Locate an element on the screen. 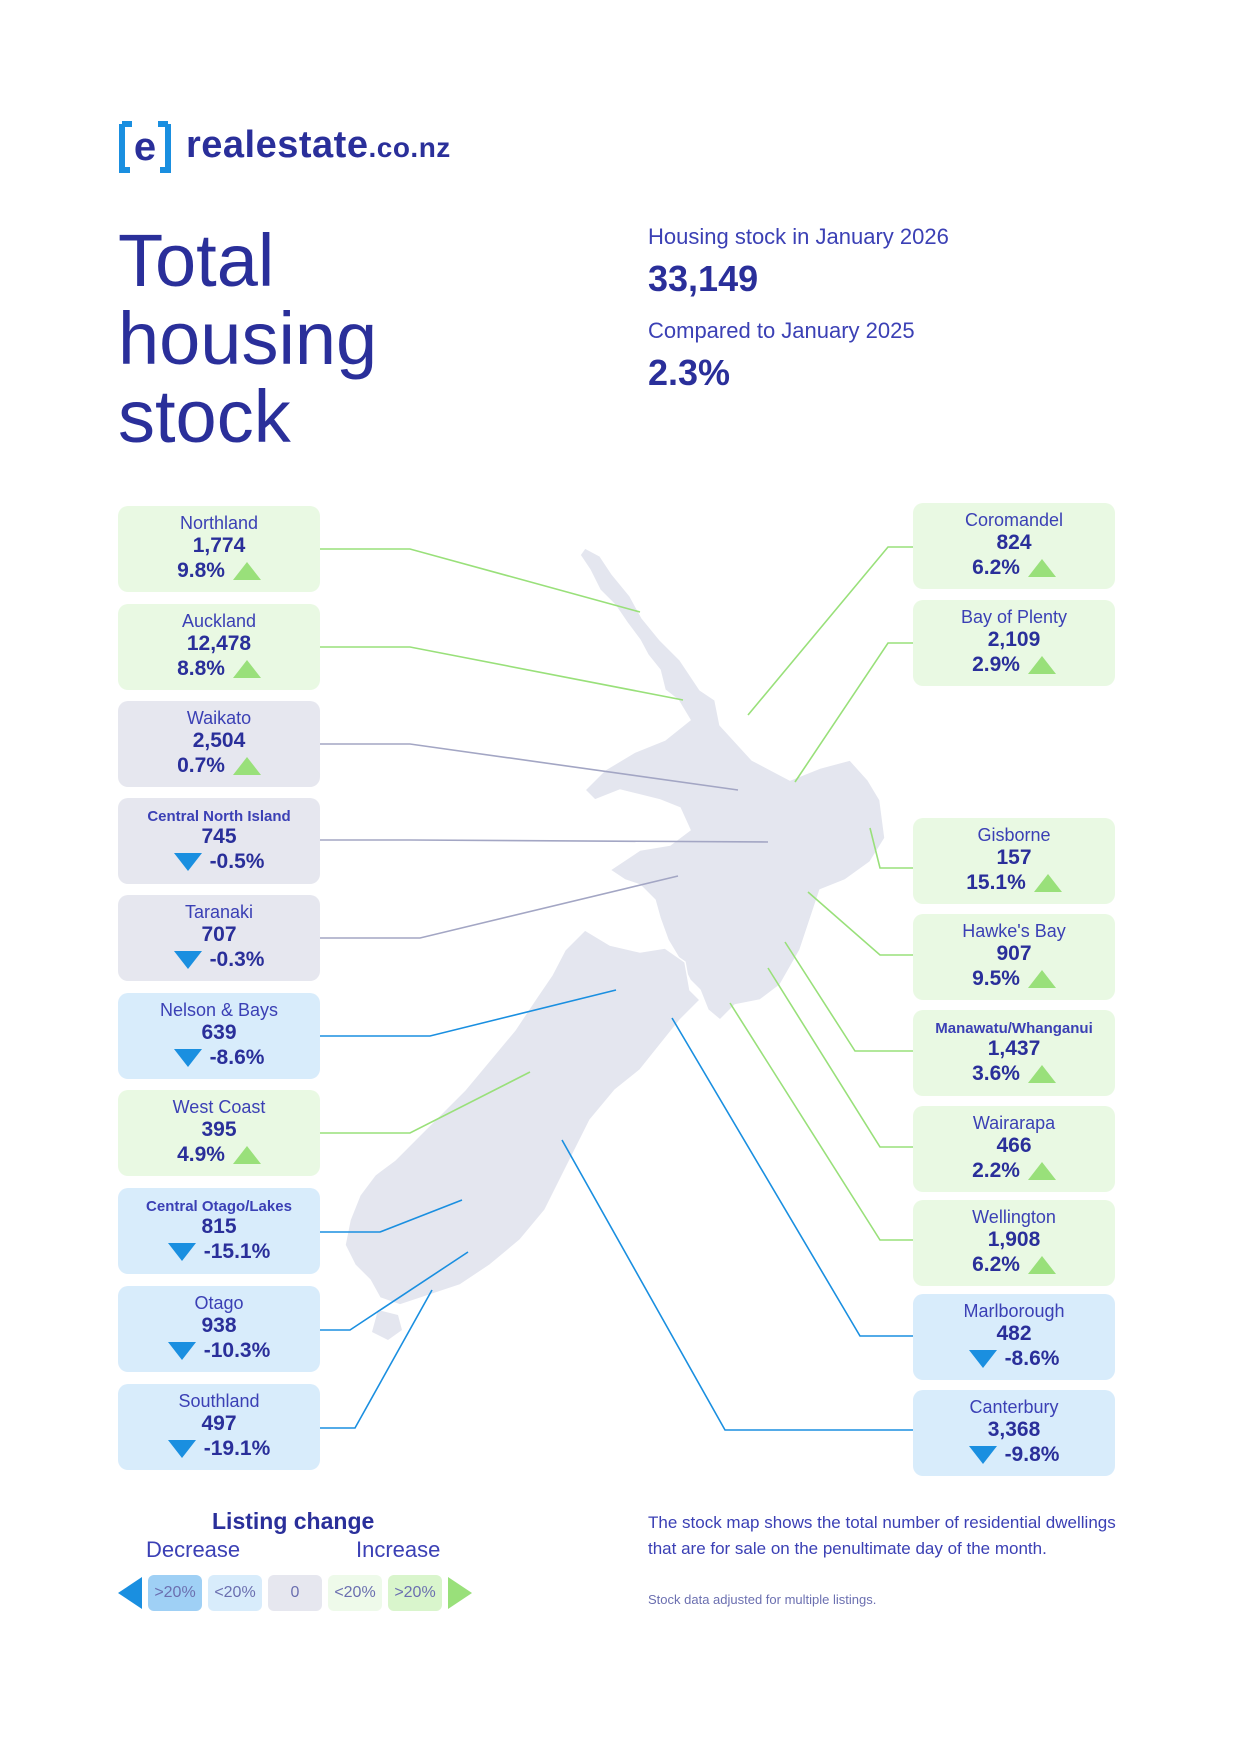 The height and width of the screenshot is (1755, 1241). region-name: Gisborne is located at coordinates (1014, 835).